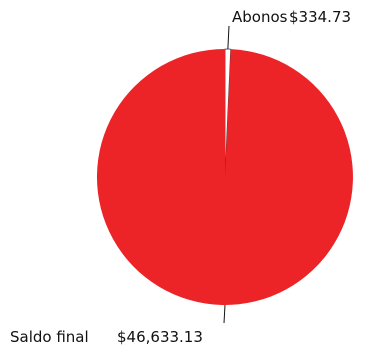 The height and width of the screenshot is (354, 381). I want to click on leader-line-abonos, so click(228, 37).